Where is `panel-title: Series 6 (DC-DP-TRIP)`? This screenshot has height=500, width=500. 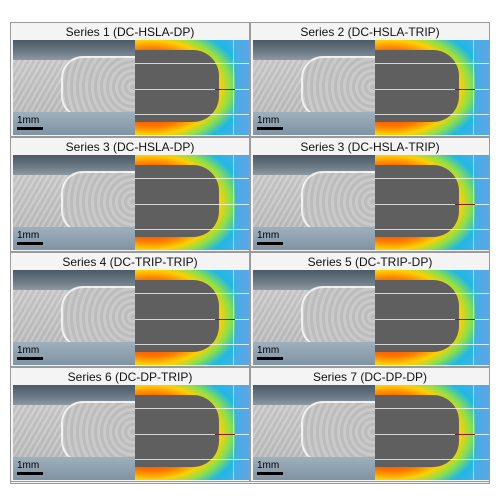 panel-title: Series 6 (DC-DP-TRIP) is located at coordinates (130, 377).